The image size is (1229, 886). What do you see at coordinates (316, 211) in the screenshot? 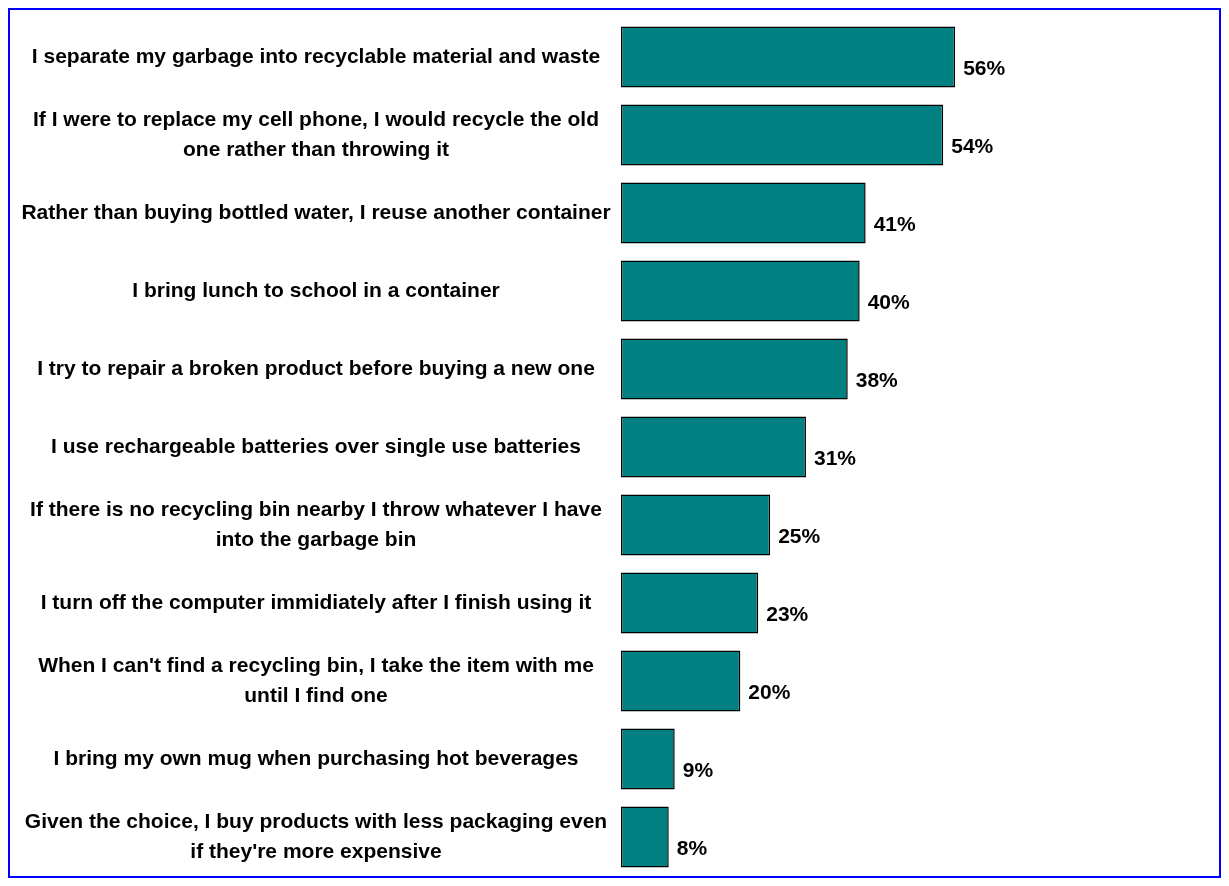
I see `y-tick-label: Rather than buying bottled water, I reuse another container` at bounding box center [316, 211].